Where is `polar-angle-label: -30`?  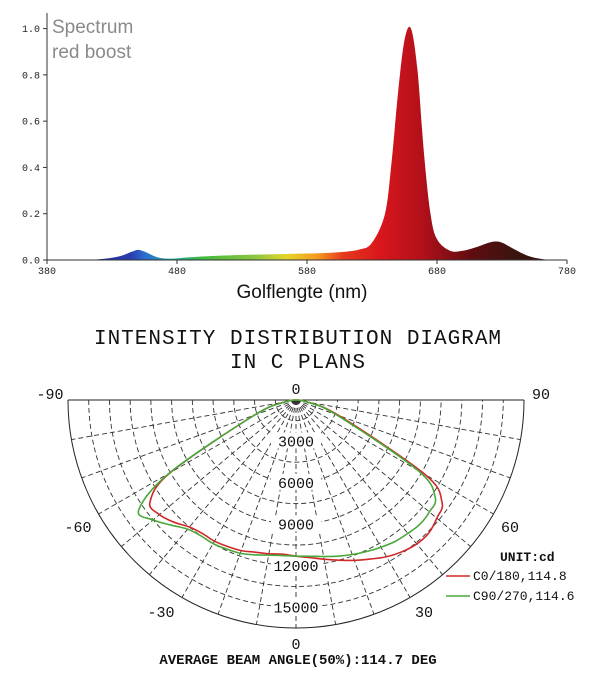
polar-angle-label: -30 is located at coordinates (160, 613).